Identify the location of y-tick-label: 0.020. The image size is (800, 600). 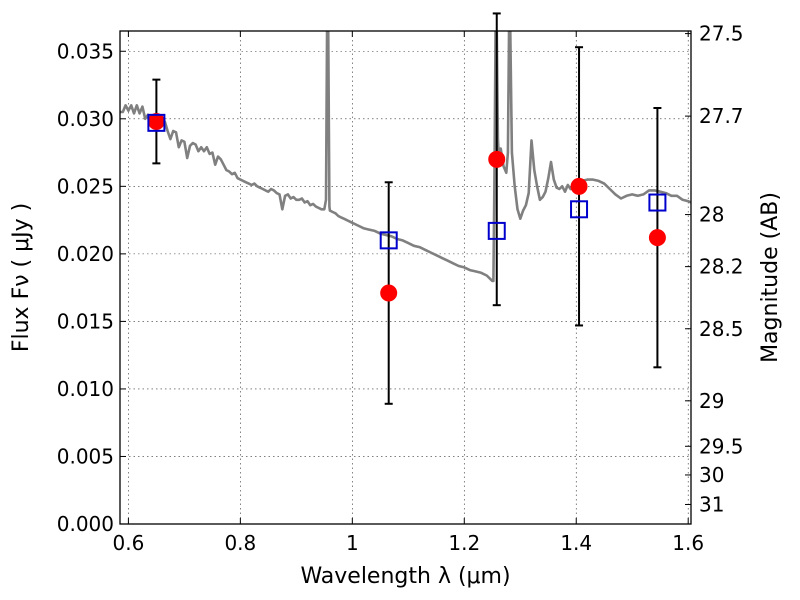
(85, 254).